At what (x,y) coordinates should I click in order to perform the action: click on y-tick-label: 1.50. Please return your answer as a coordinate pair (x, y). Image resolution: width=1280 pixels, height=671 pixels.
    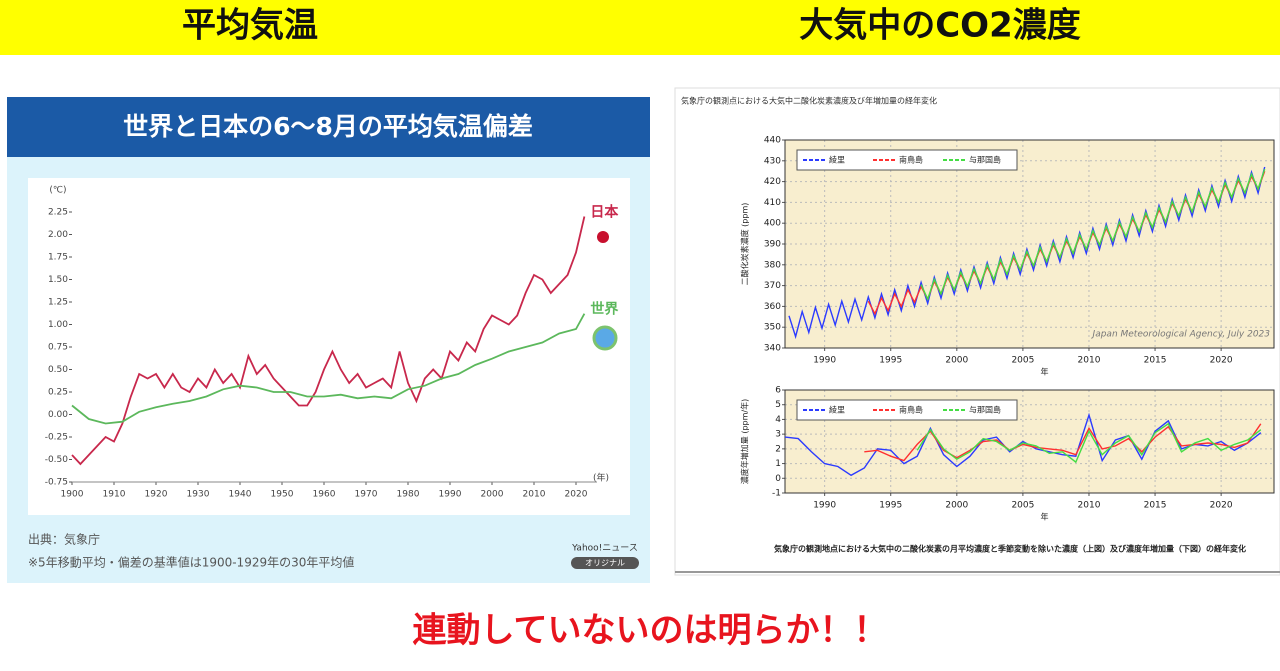
    Looking at the image, I should click on (58, 280).